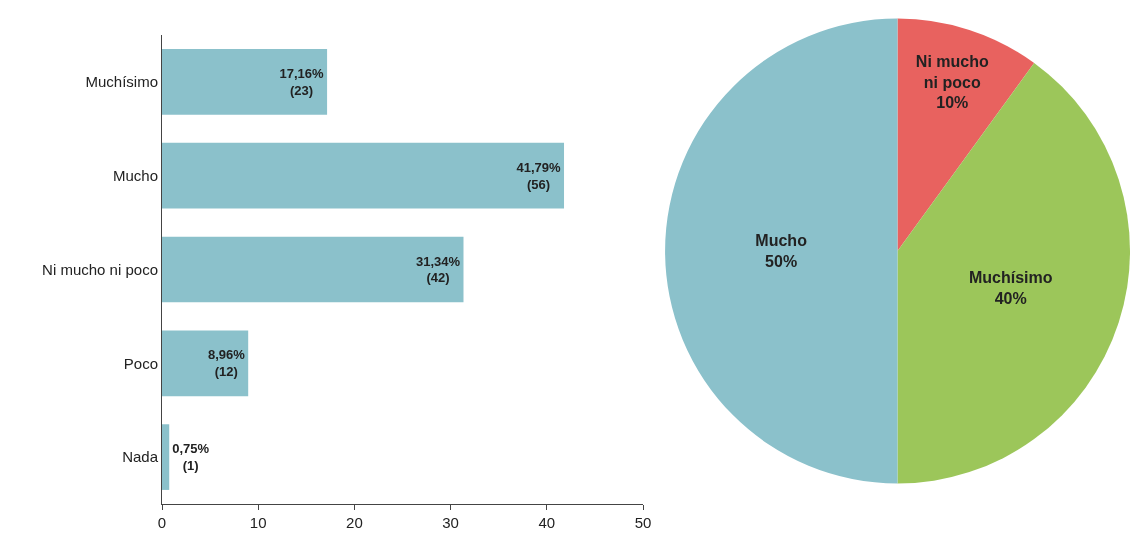 Image resolution: width=1130 pixels, height=534 pixels. I want to click on y-tick-label: Ni mucho ni poco, so click(100, 269).